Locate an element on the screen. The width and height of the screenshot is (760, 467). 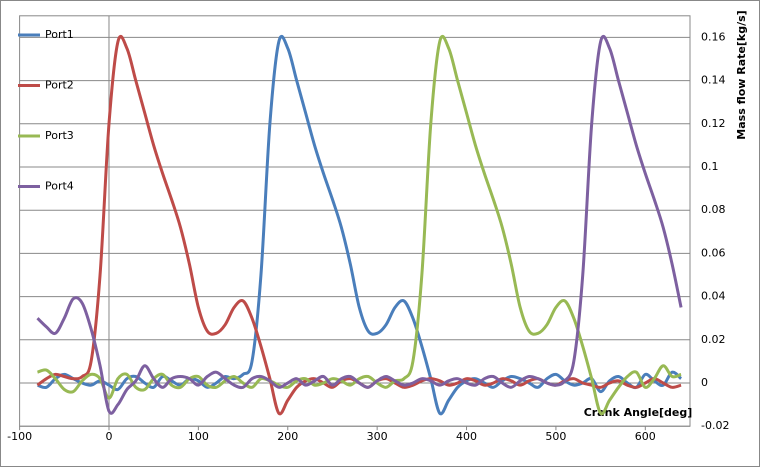
x-tick-label: 300 is located at coordinates (377, 436).